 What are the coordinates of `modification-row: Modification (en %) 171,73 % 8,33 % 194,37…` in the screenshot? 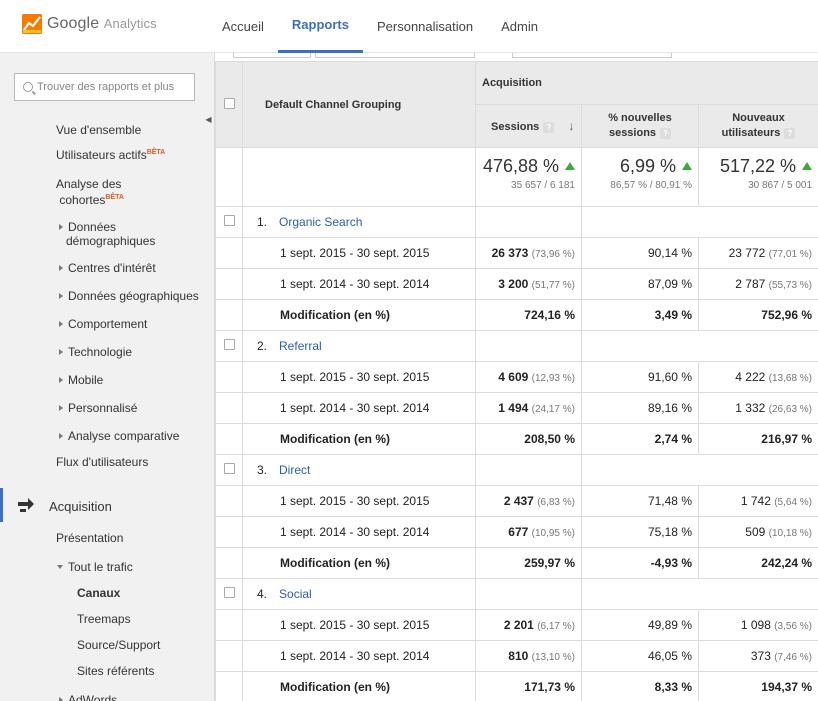 It's located at (516, 686).